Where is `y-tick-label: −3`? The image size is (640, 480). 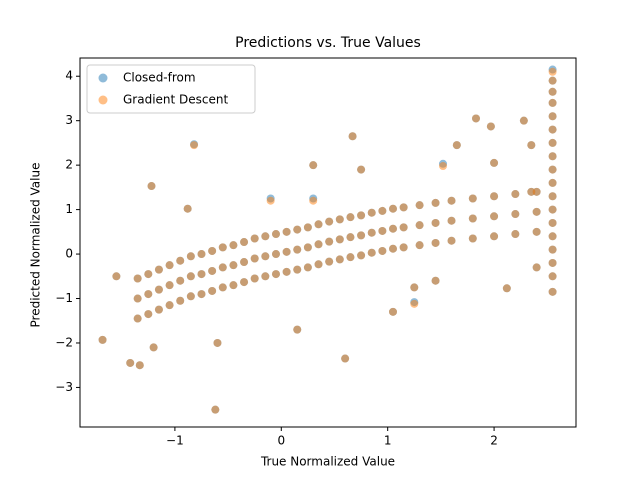 y-tick-label: −3 is located at coordinates (64, 387).